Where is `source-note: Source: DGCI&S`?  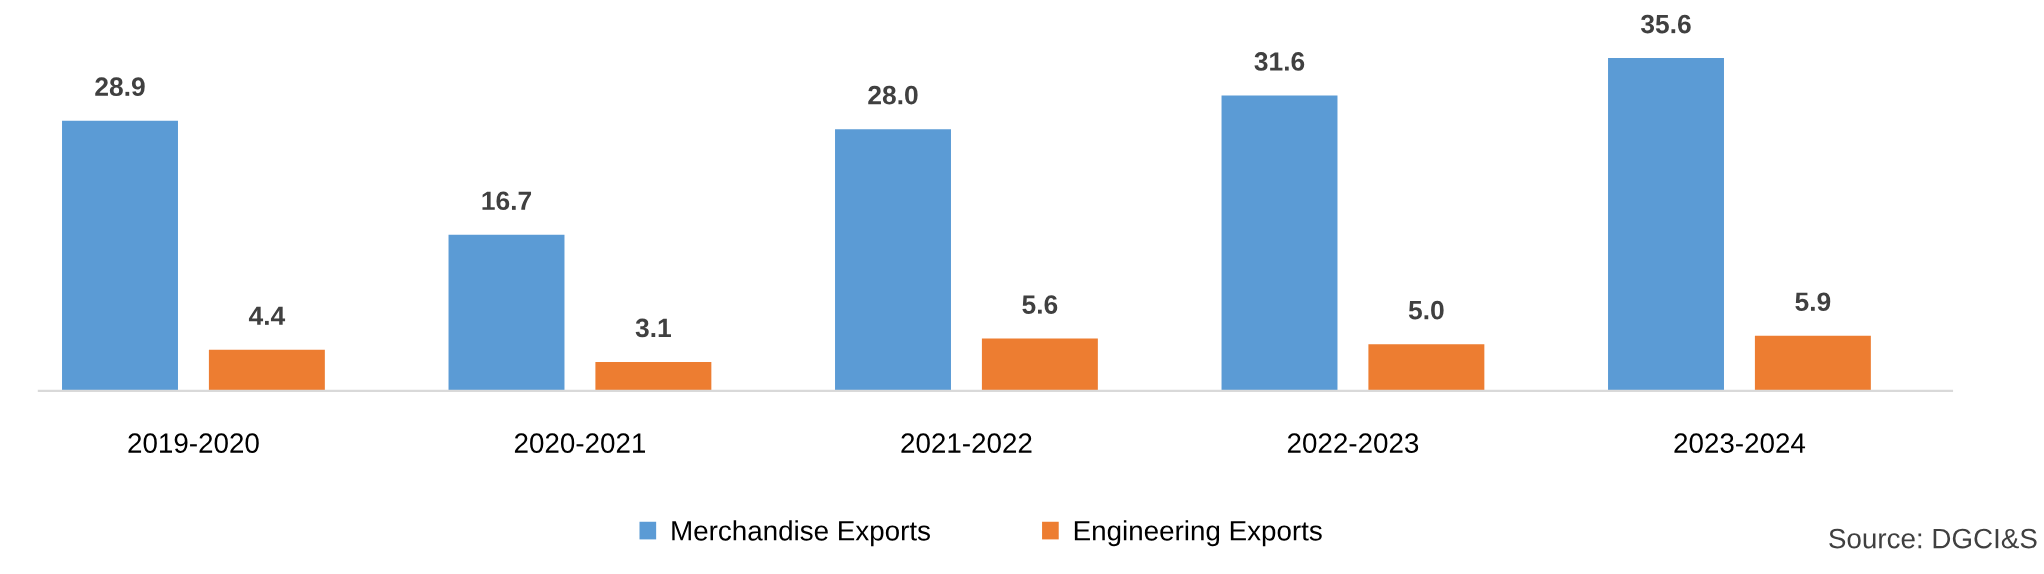 source-note: Source: DGCI&S is located at coordinates (1933, 538).